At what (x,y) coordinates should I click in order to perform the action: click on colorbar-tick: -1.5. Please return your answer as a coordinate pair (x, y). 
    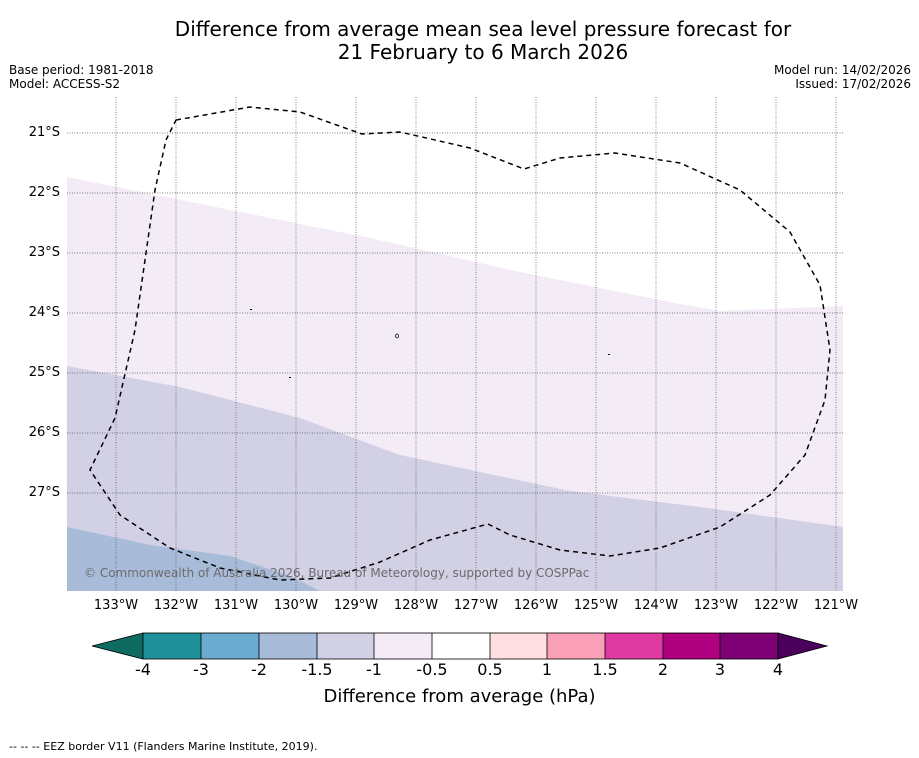
    Looking at the image, I should click on (317, 669).